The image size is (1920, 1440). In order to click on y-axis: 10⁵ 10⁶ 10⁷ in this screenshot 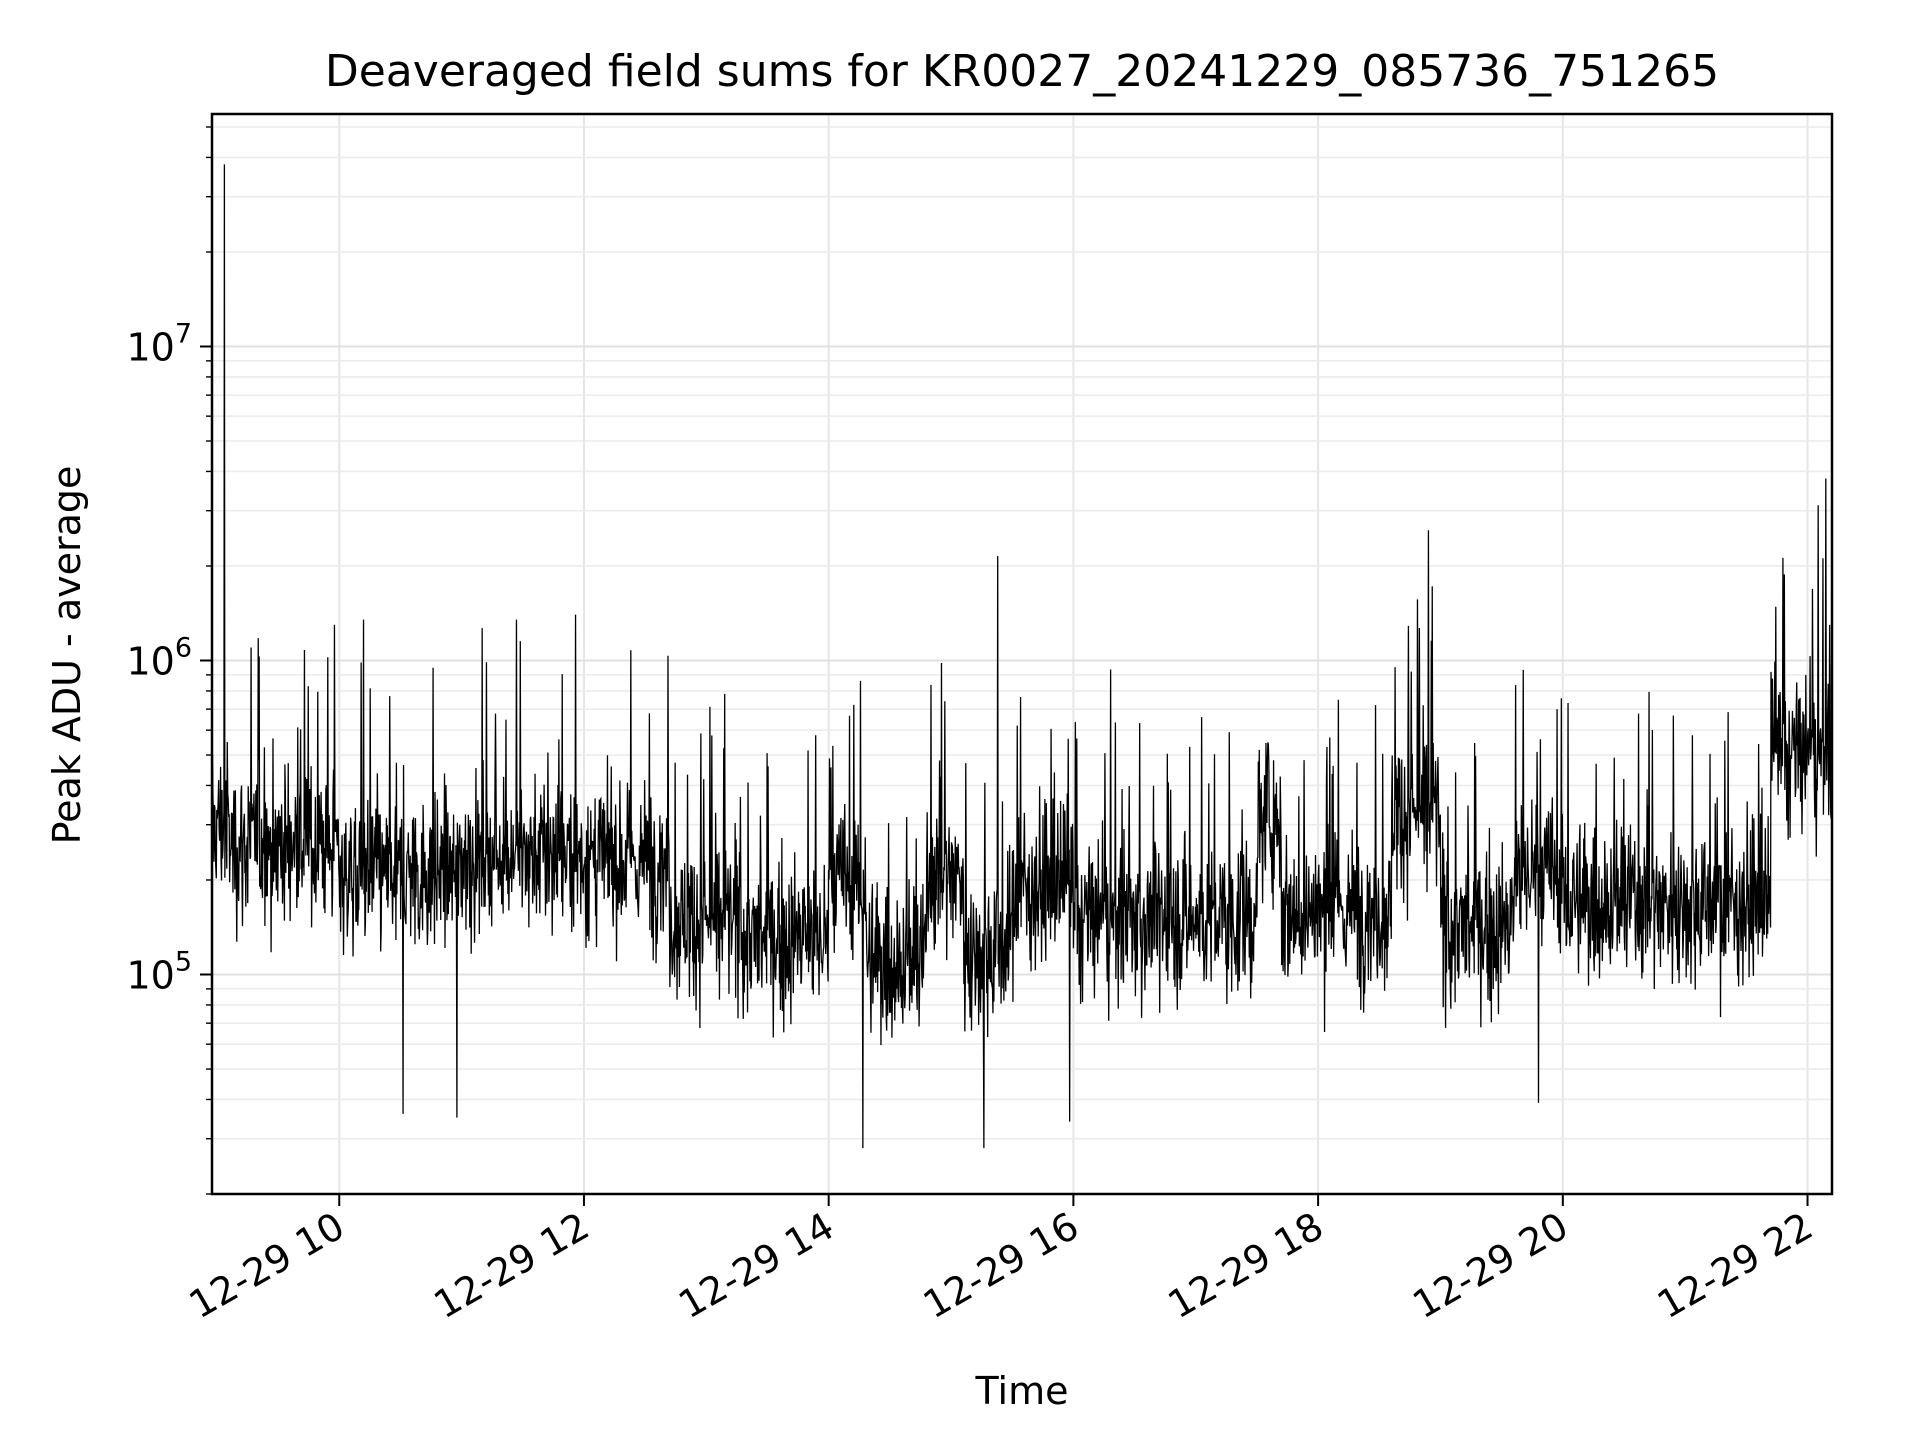, I will do `click(169, 660)`.